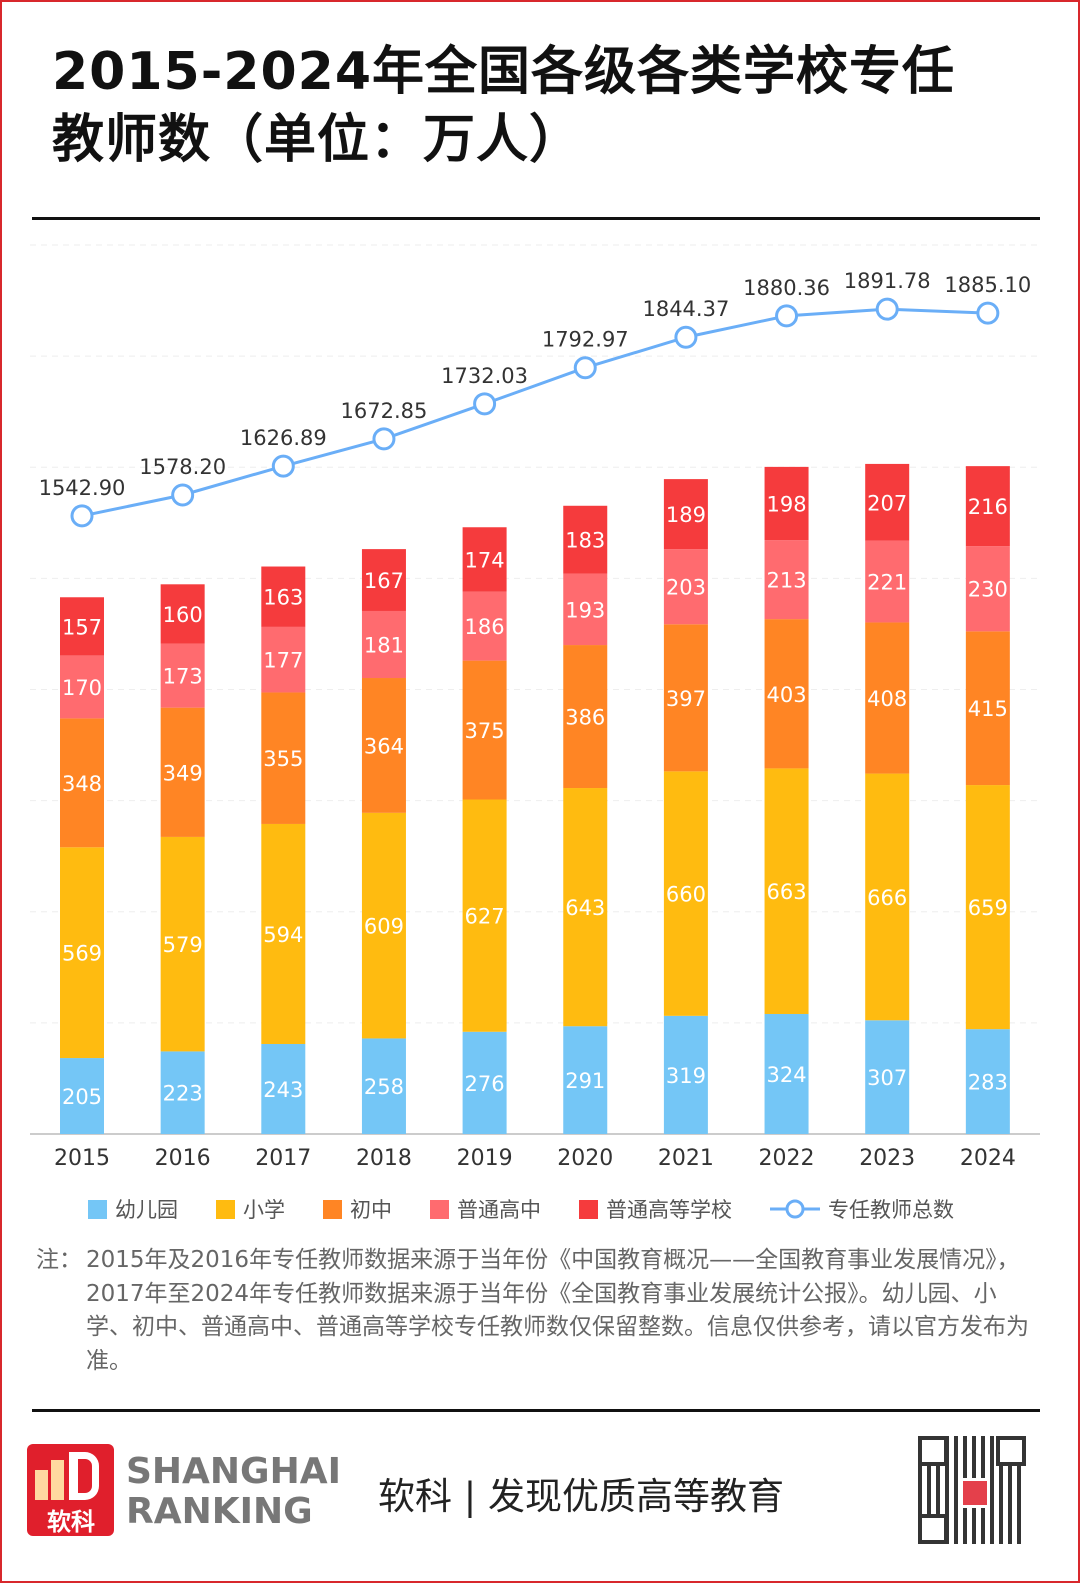 The width and height of the screenshot is (1080, 1583). What do you see at coordinates (485, 1158) in the screenshot?
I see `x-tick-label: 2019` at bounding box center [485, 1158].